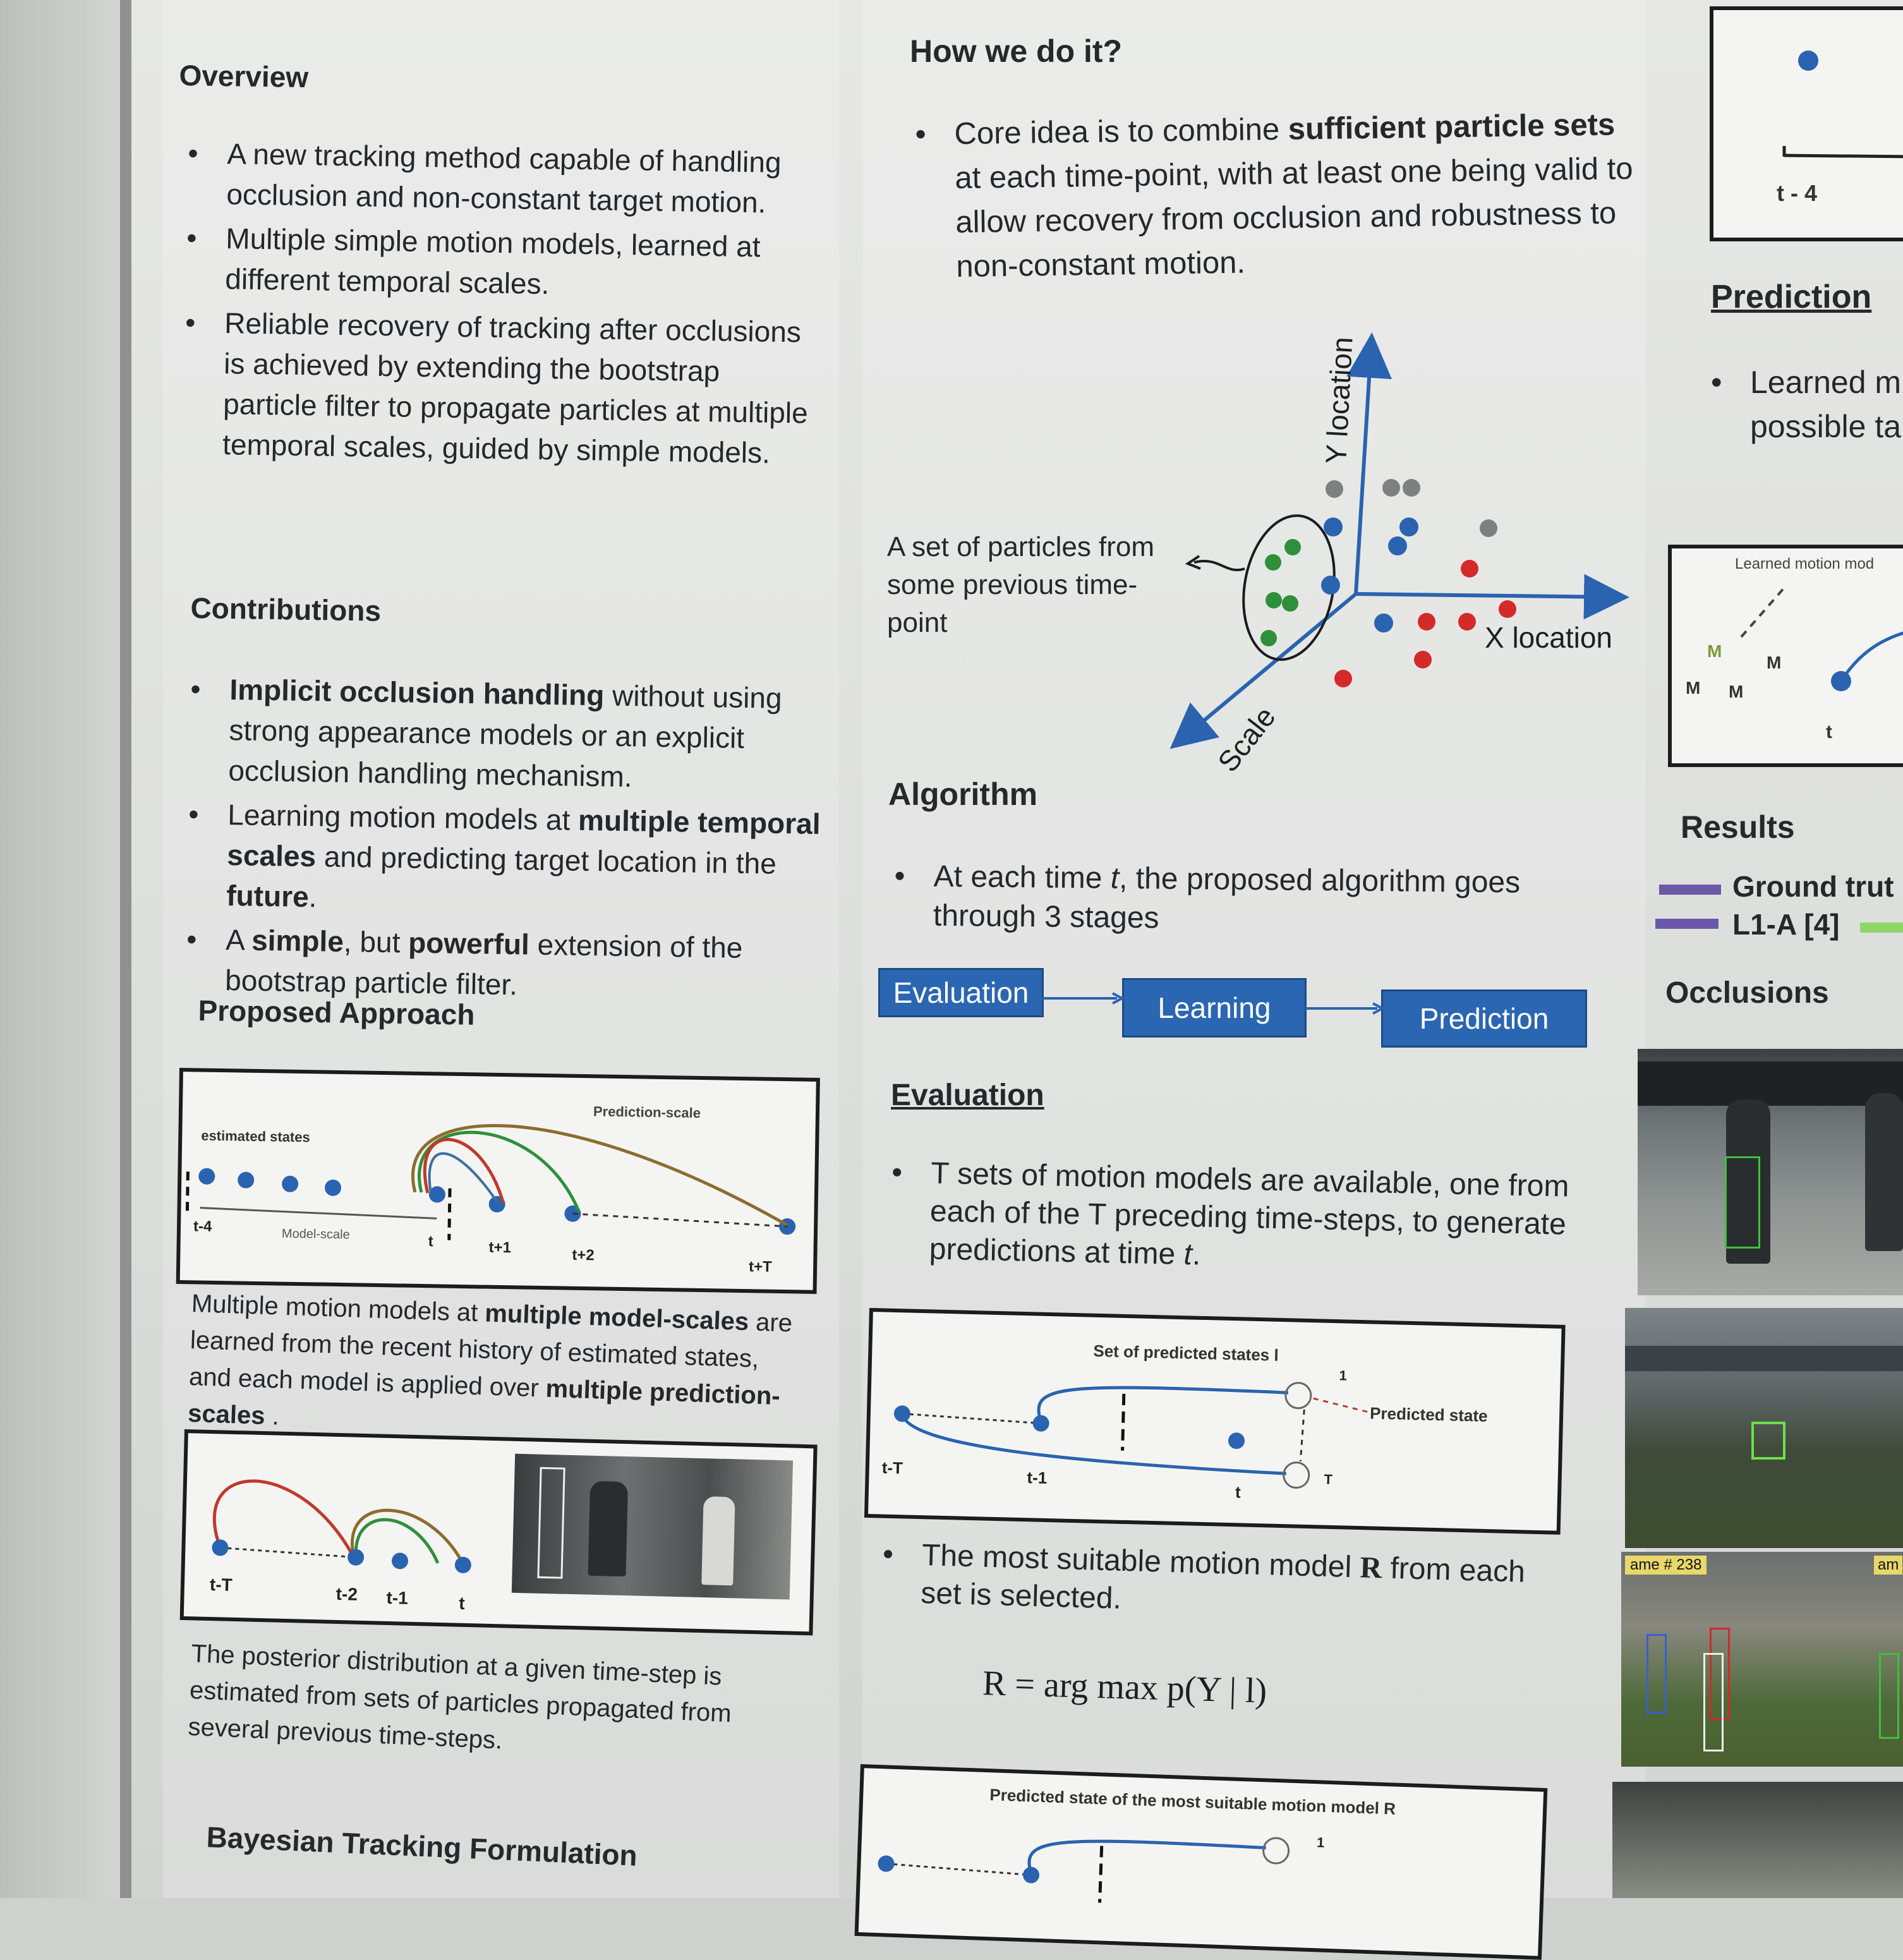 This screenshot has width=1903, height=1960. I want to click on results-heading: Results, so click(1738, 827).